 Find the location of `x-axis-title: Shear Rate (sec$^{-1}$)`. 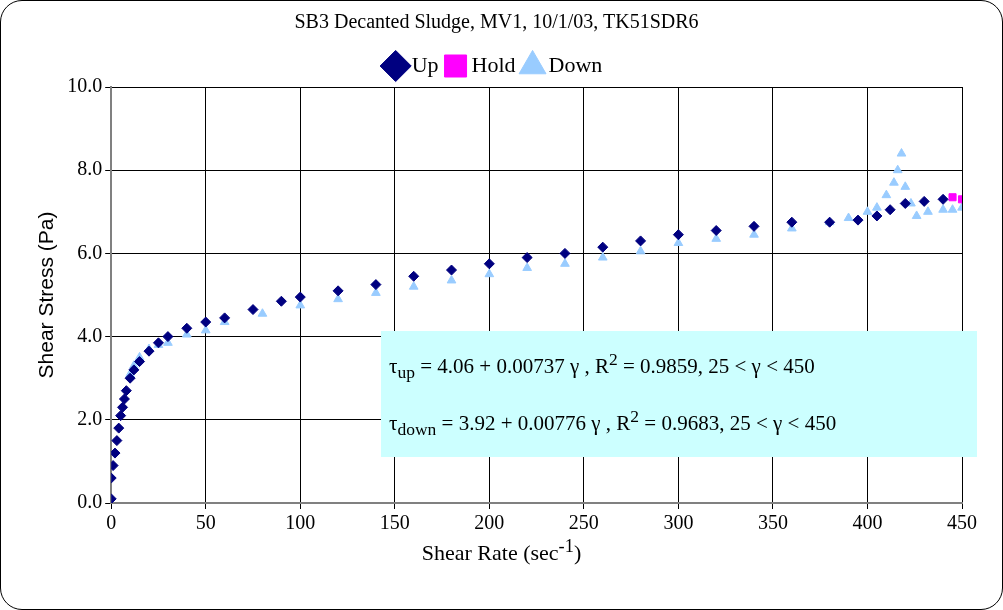

x-axis-title: Shear Rate (sec$^{-1}$) is located at coordinates (501, 551).